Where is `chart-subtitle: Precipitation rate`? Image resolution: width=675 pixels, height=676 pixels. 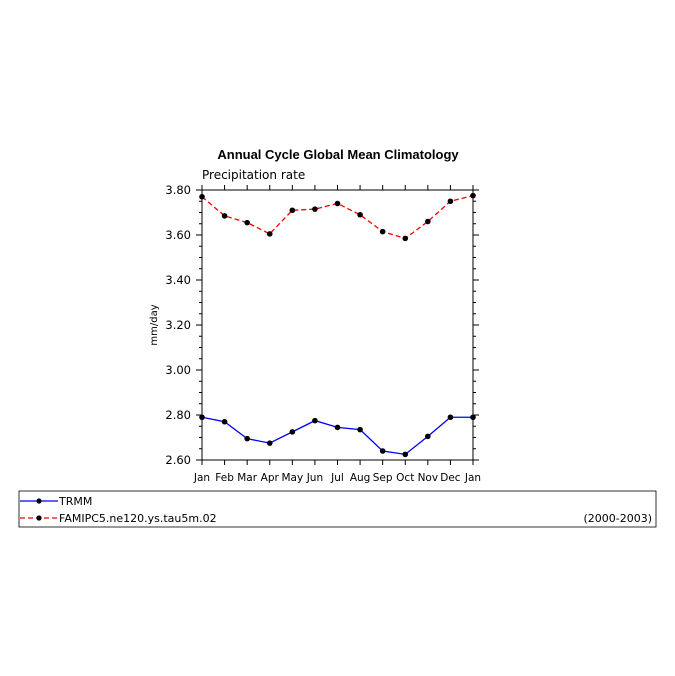 chart-subtitle: Precipitation rate is located at coordinates (253, 175).